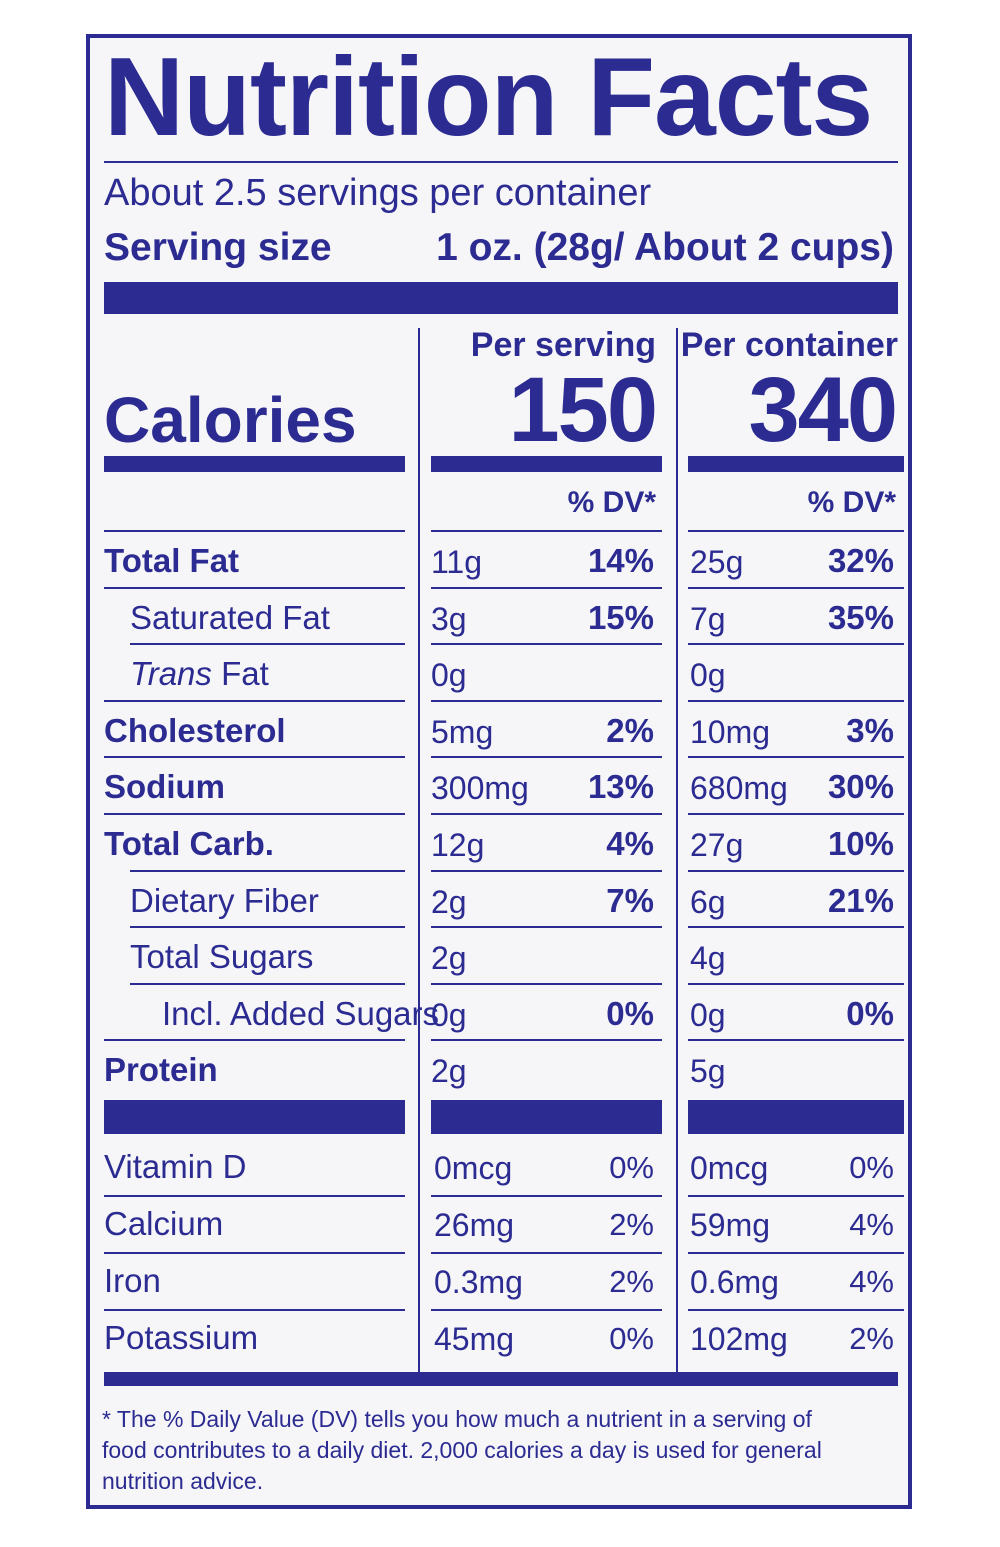 Image resolution: width=1000 pixels, height=1547 pixels. Describe the element at coordinates (501, 162) in the screenshot. I see `title-rule` at that location.